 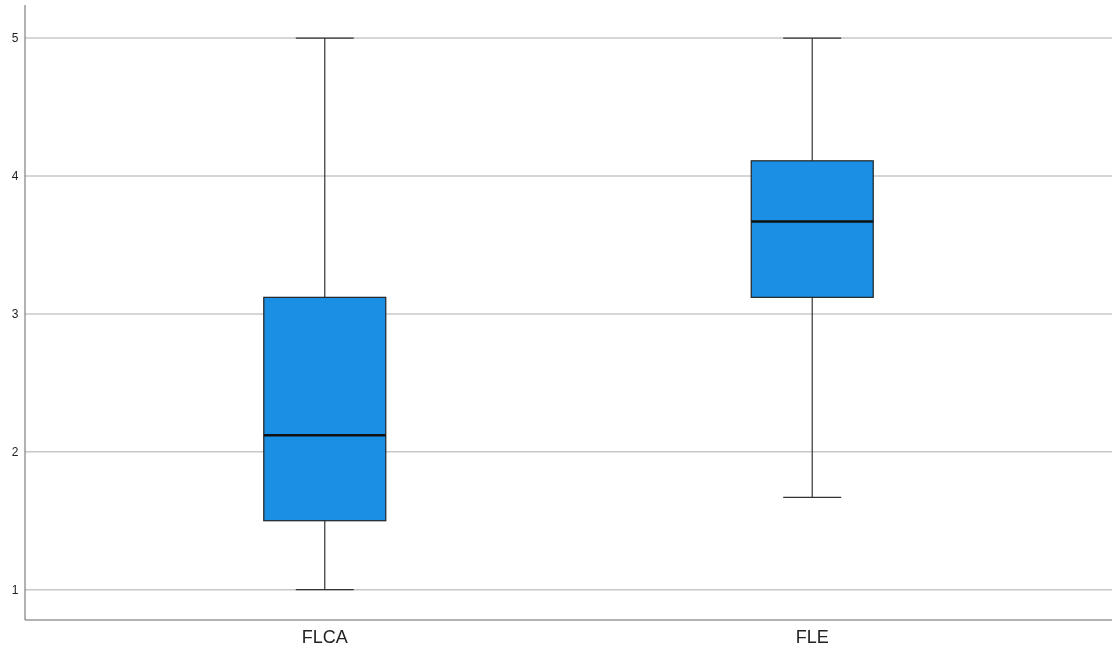 I want to click on x-tick-label: FLE, so click(x=812, y=637).